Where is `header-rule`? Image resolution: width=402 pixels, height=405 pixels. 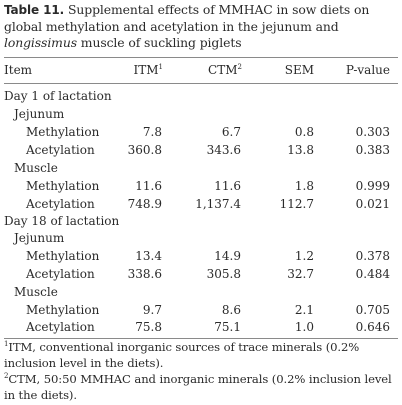 header-rule is located at coordinates (201, 83).